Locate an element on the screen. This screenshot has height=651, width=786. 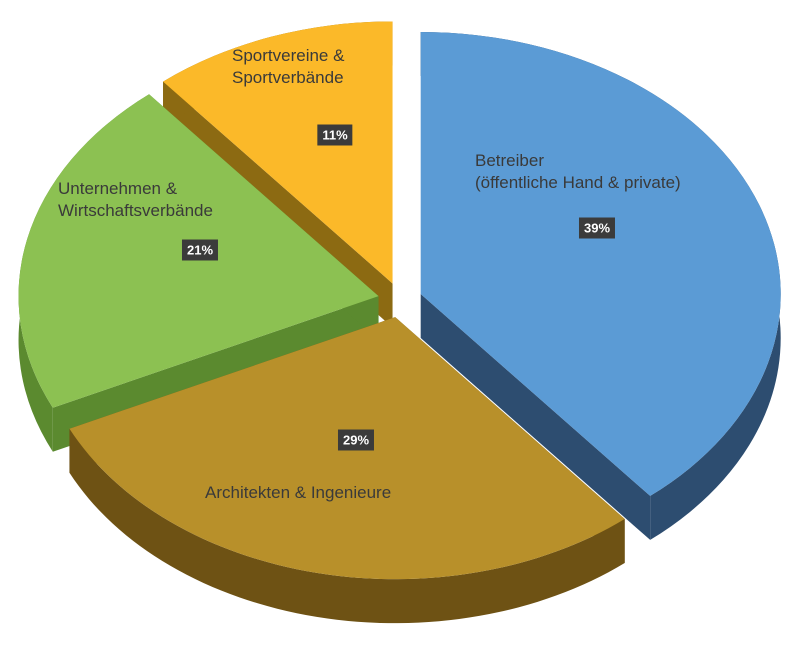
value-label: 21% is located at coordinates (200, 250).